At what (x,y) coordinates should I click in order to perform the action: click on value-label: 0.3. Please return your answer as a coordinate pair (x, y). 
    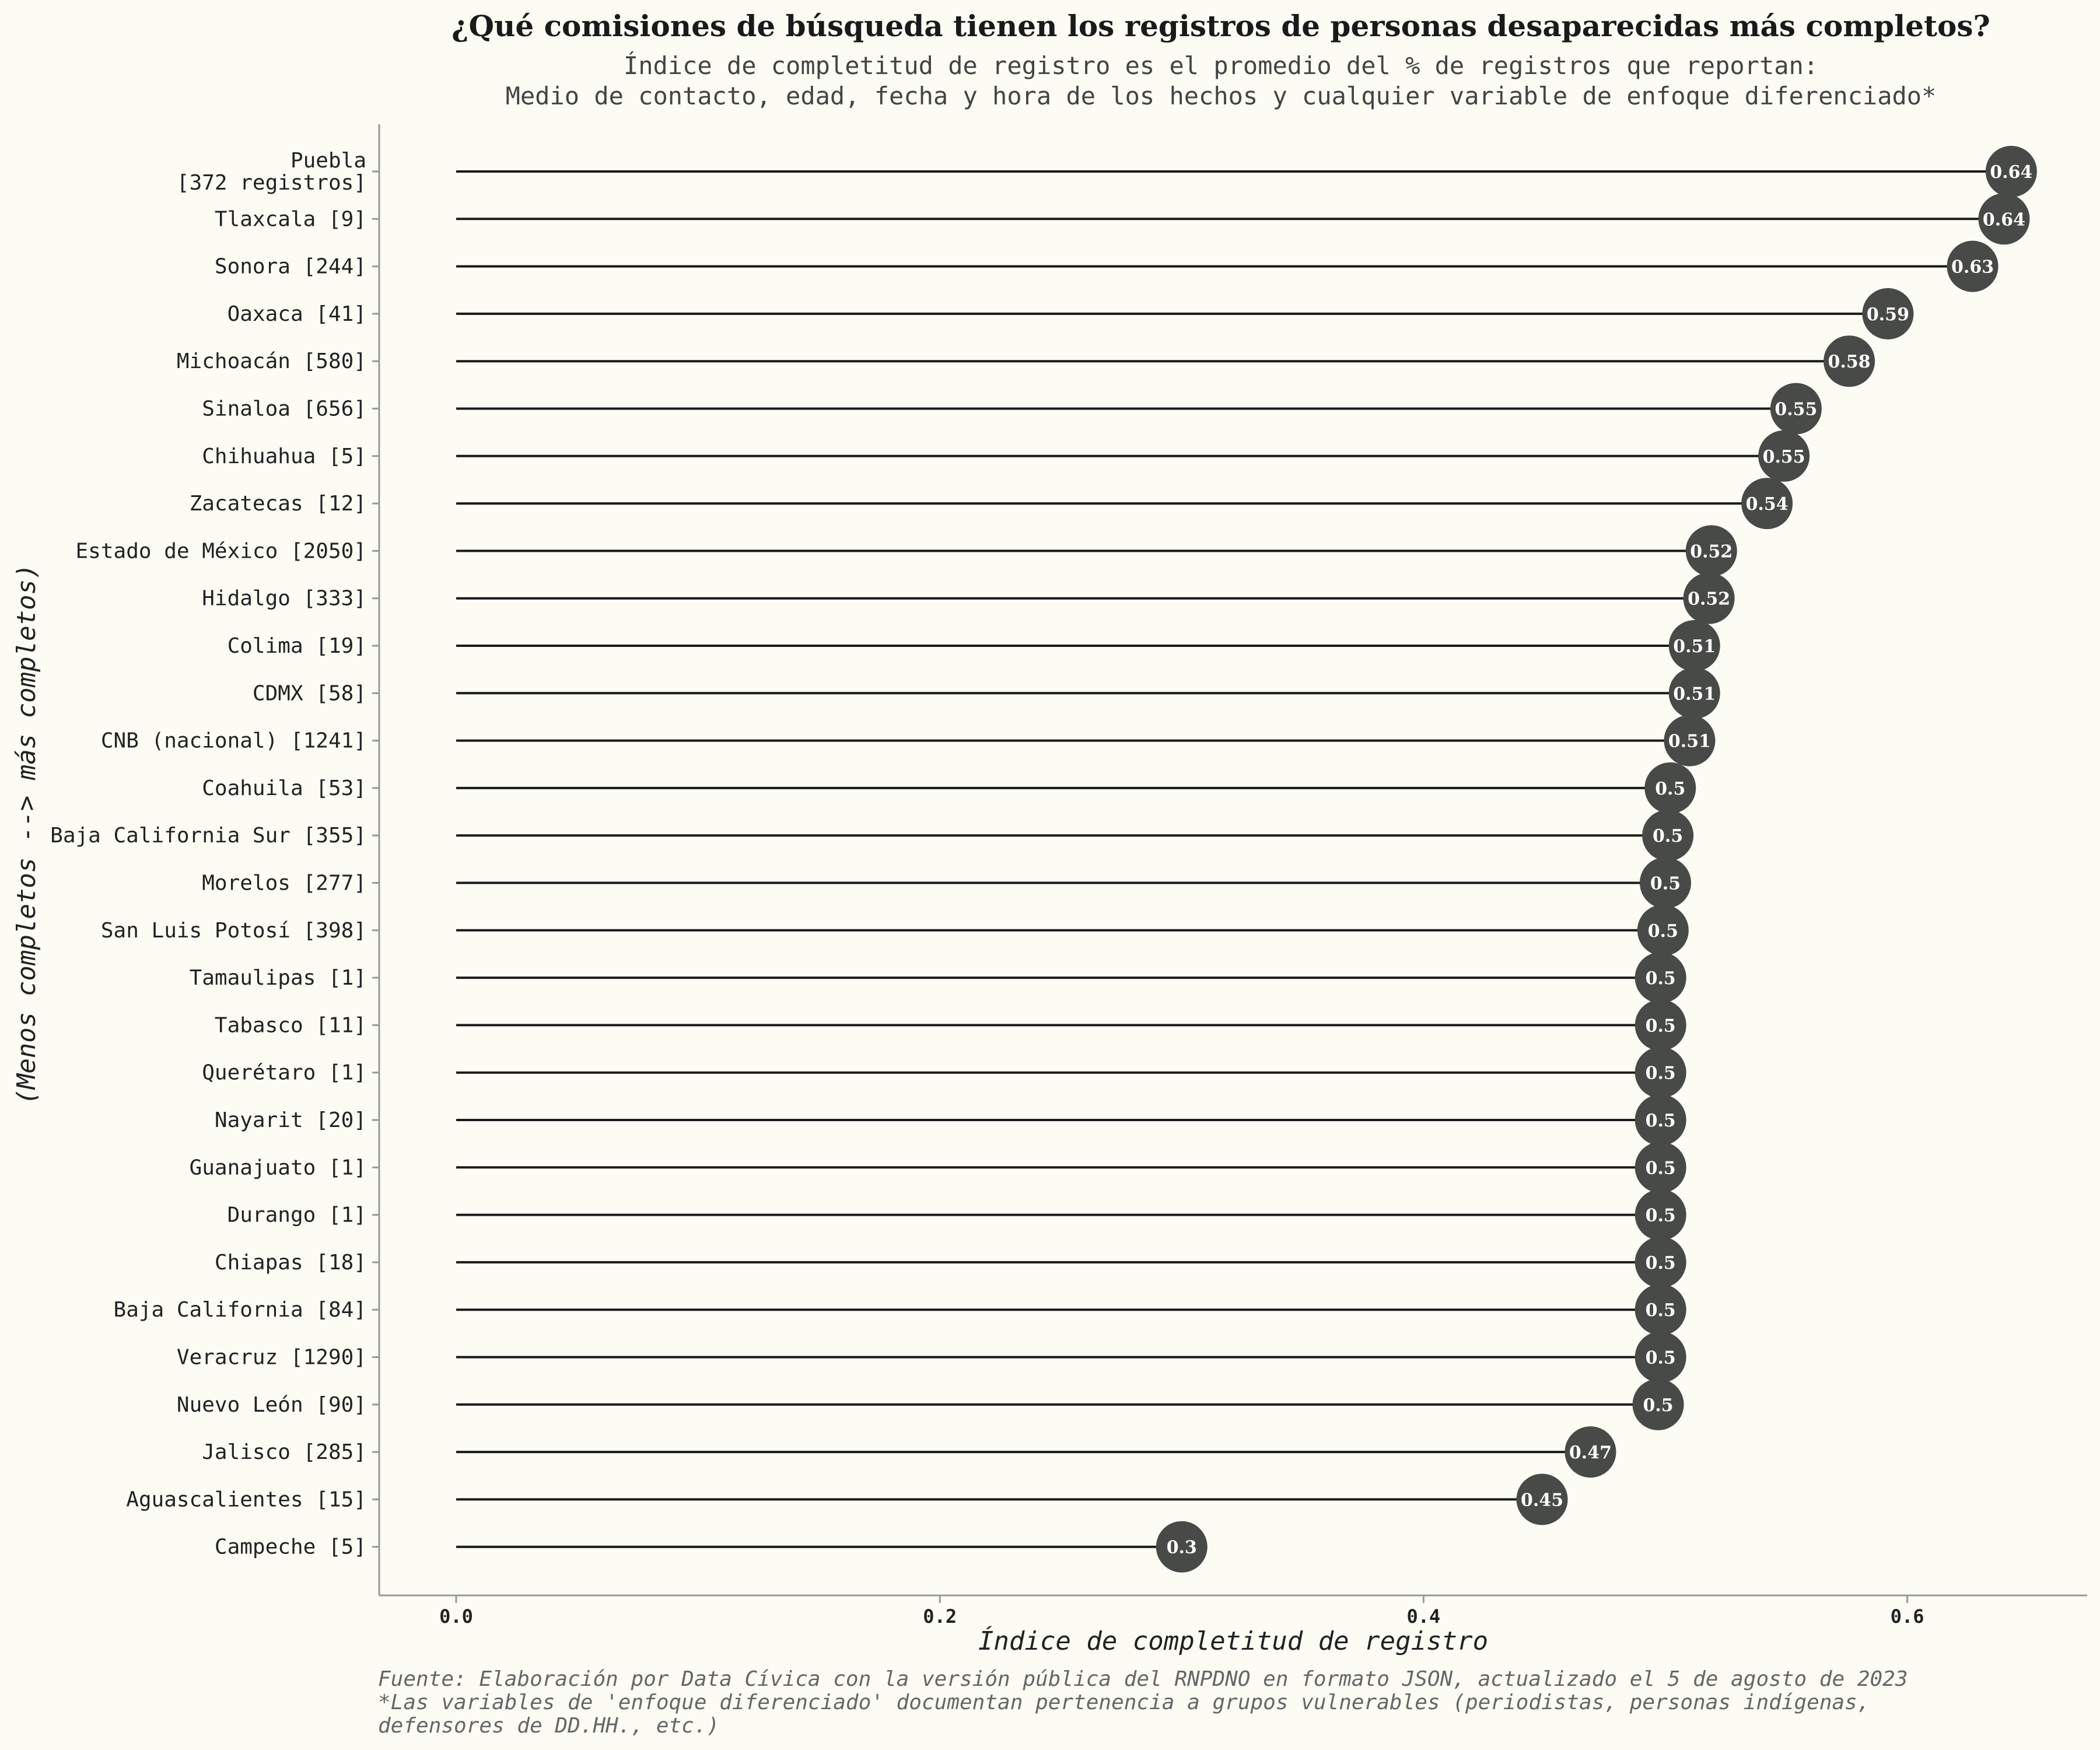
    Looking at the image, I should click on (1182, 1548).